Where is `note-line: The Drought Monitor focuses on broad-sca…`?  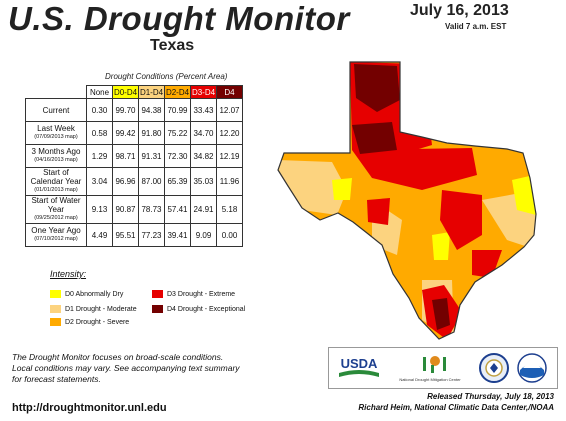 note-line: The Drought Monitor focuses on broad-sca… is located at coordinates (118, 357).